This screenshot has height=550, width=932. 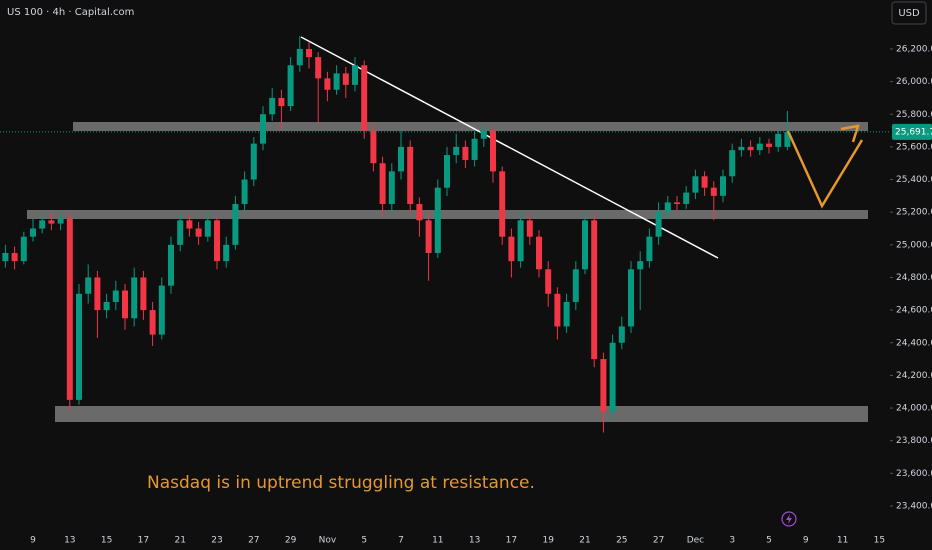 What do you see at coordinates (914, 245) in the screenshot?
I see `y-tick-label: 25,000.0` at bounding box center [914, 245].